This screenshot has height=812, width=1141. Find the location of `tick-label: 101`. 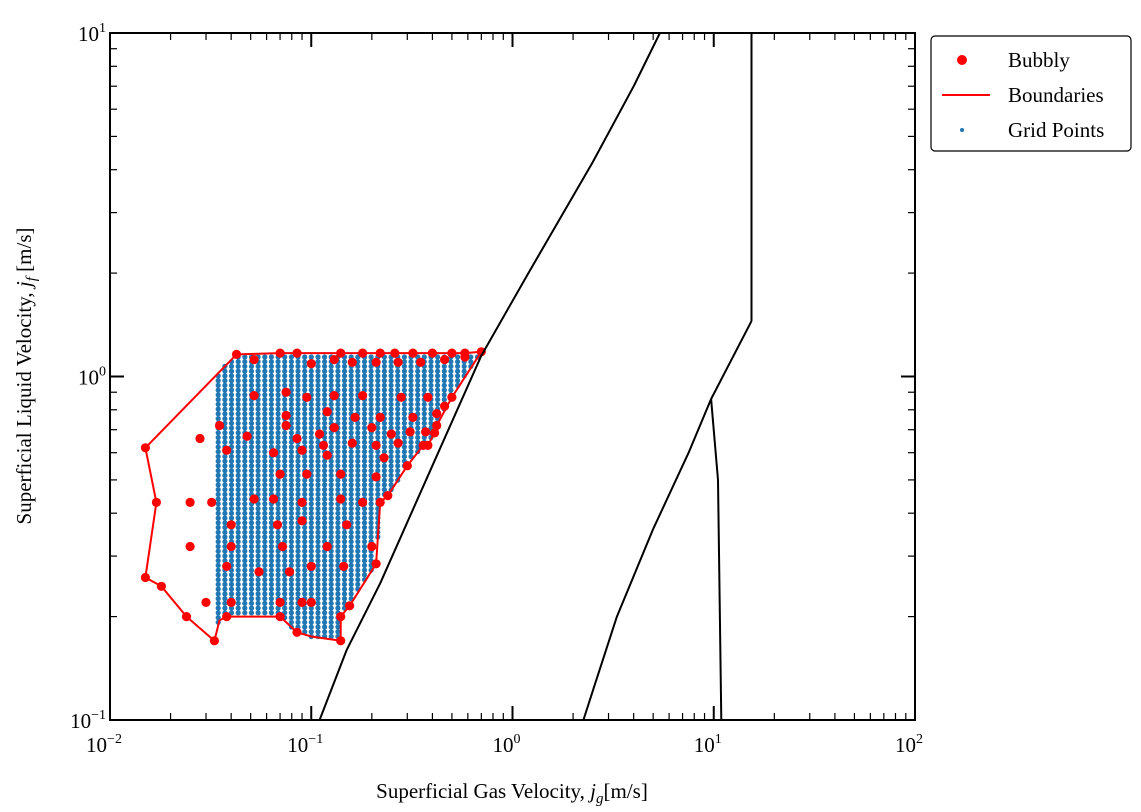

tick-label: 101 is located at coordinates (92, 33).